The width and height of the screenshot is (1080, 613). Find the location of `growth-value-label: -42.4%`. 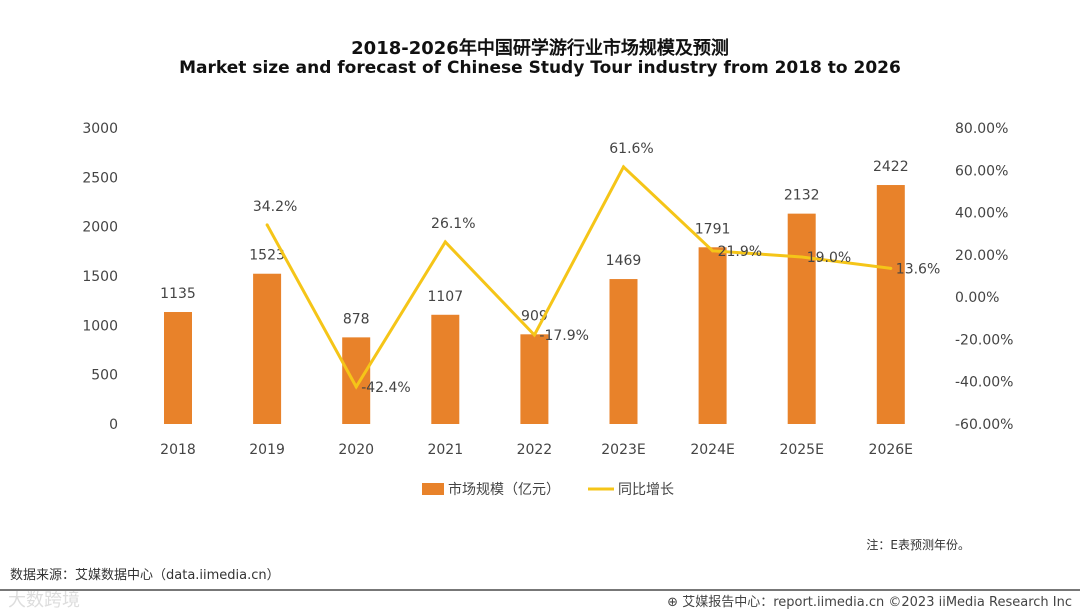

growth-value-label: -42.4% is located at coordinates (386, 388).